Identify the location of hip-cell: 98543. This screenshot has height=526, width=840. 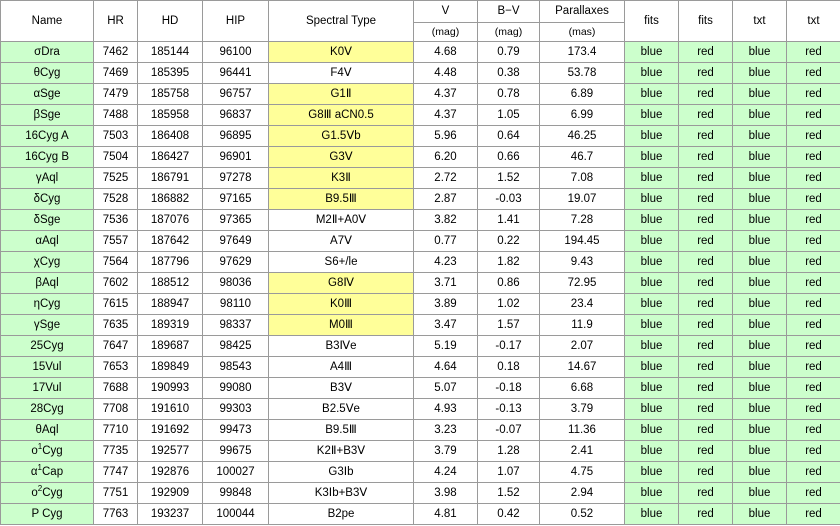
(235, 367).